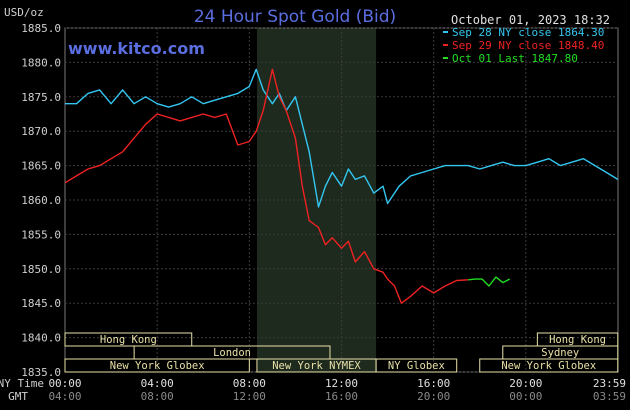 The height and width of the screenshot is (410, 630). I want to click on session-label: New York NYMEX, so click(316, 366).